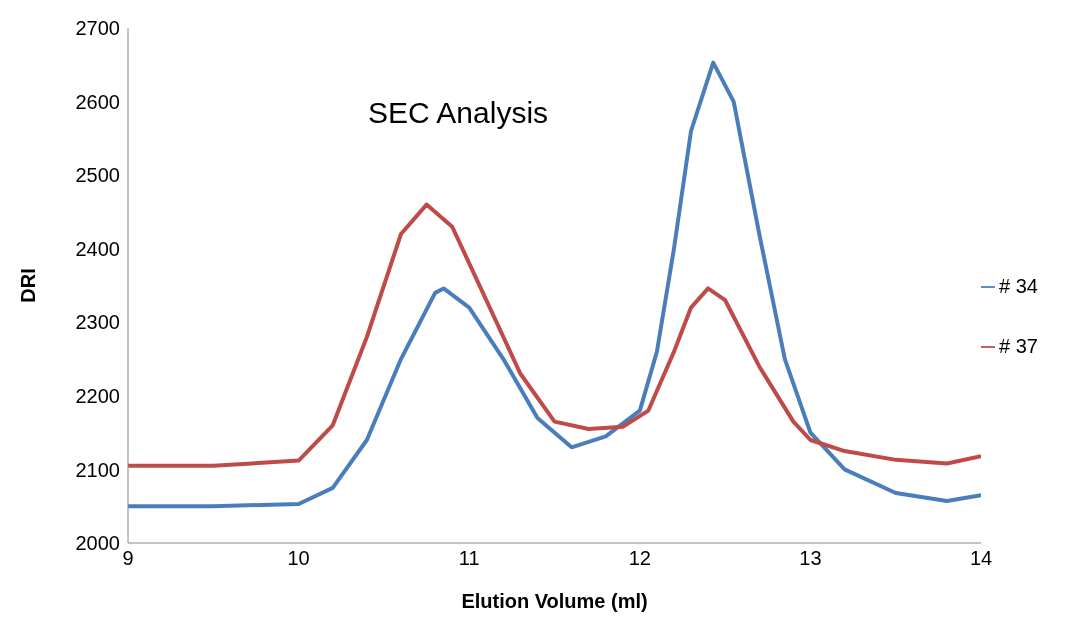 The image size is (1086, 631). I want to click on x-tick-label: 10, so click(298, 558).